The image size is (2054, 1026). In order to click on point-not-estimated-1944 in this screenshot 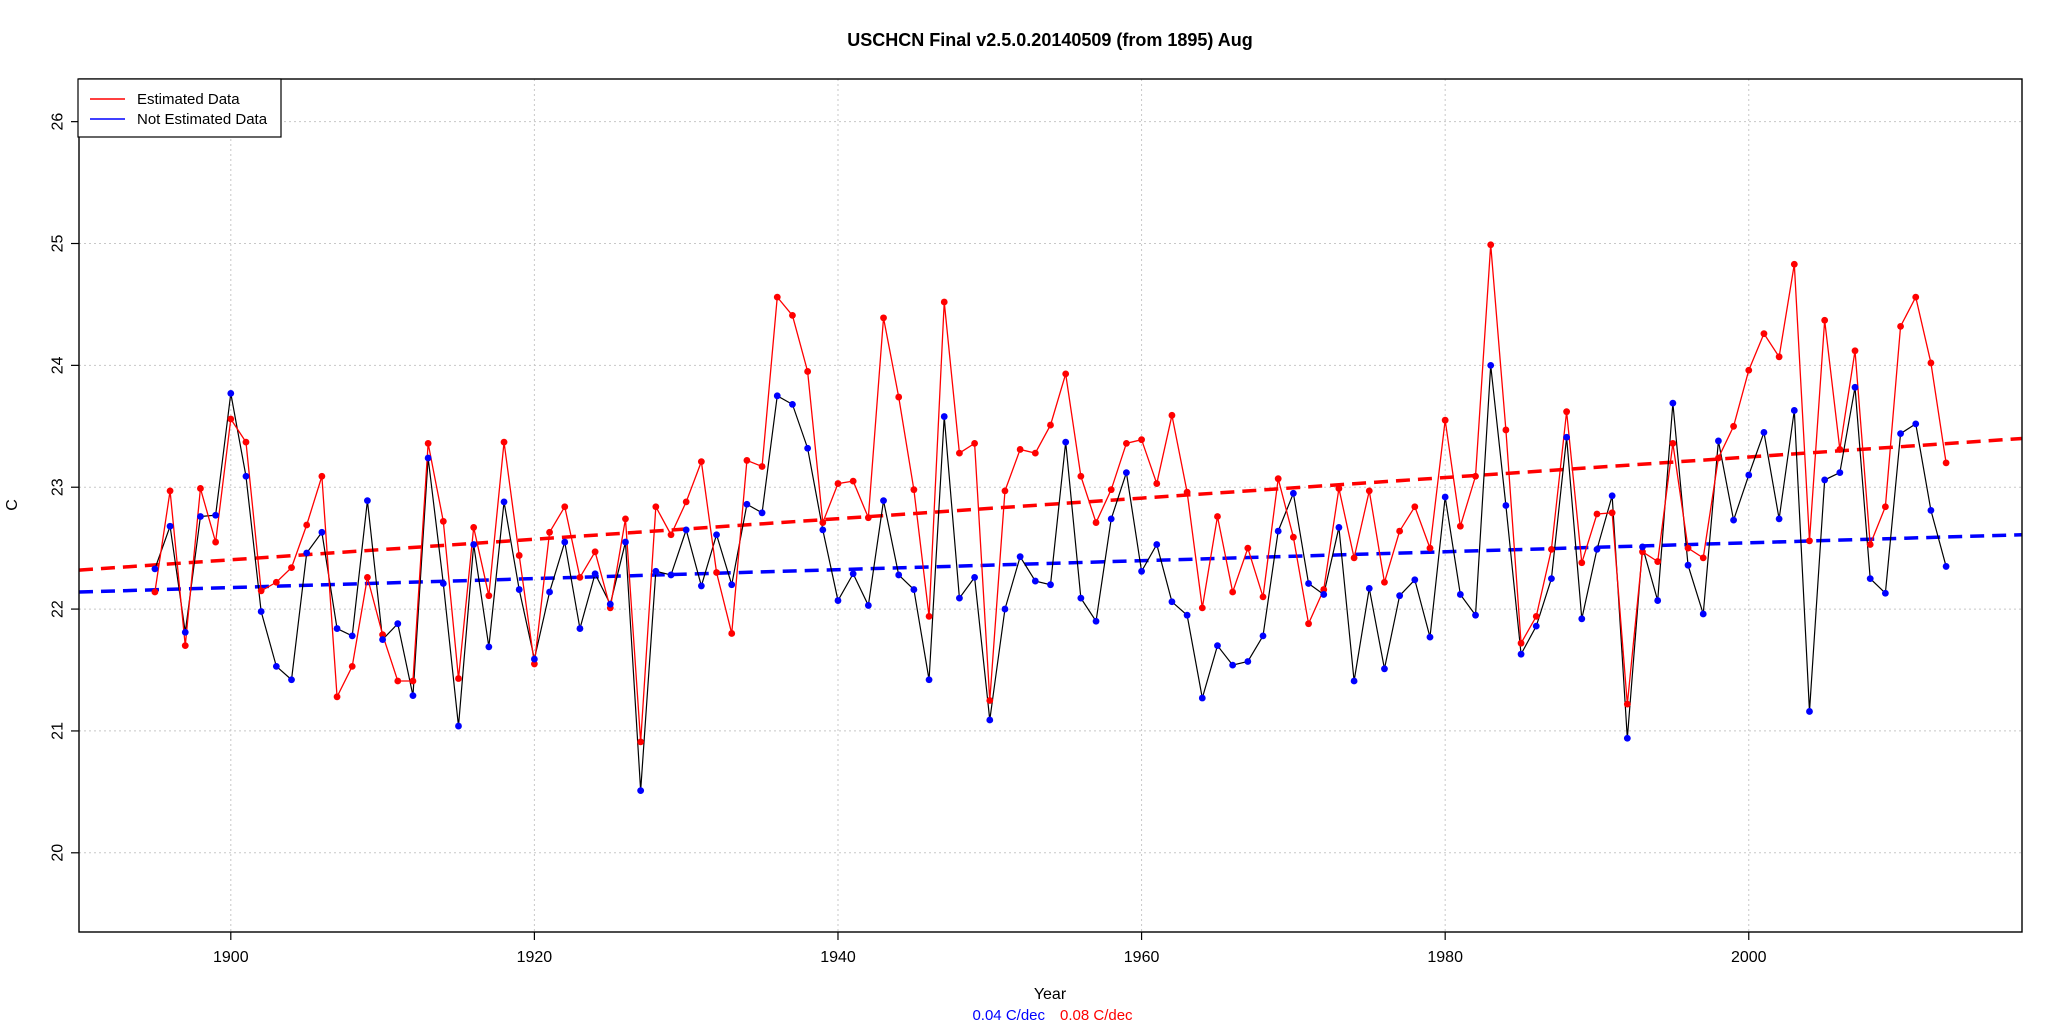, I will do `click(899, 575)`.